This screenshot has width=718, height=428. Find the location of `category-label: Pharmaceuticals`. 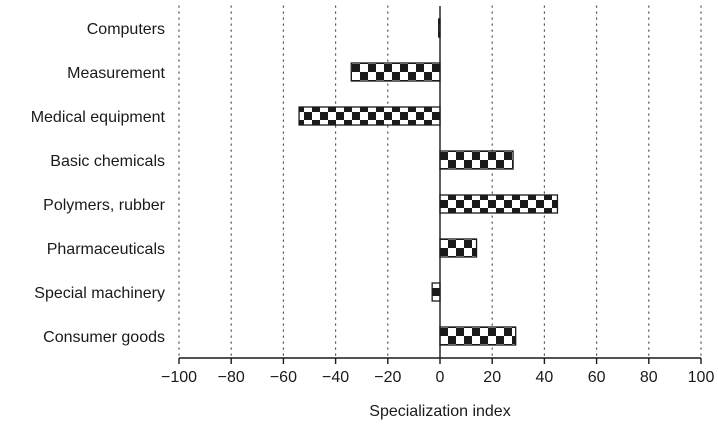

category-label: Pharmaceuticals is located at coordinates (106, 249).